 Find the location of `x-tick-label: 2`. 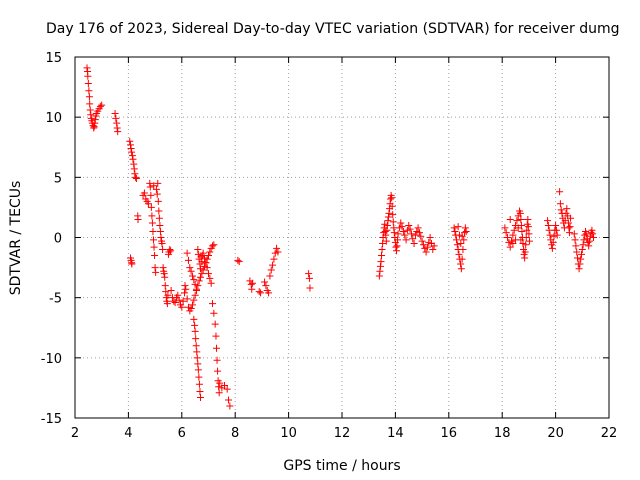

x-tick-label: 2 is located at coordinates (75, 433).